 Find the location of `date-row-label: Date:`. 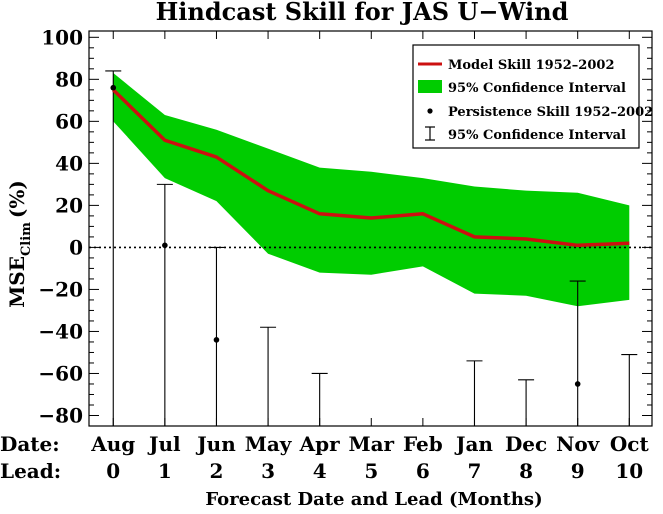

date-row-label: Date: is located at coordinates (30, 444).